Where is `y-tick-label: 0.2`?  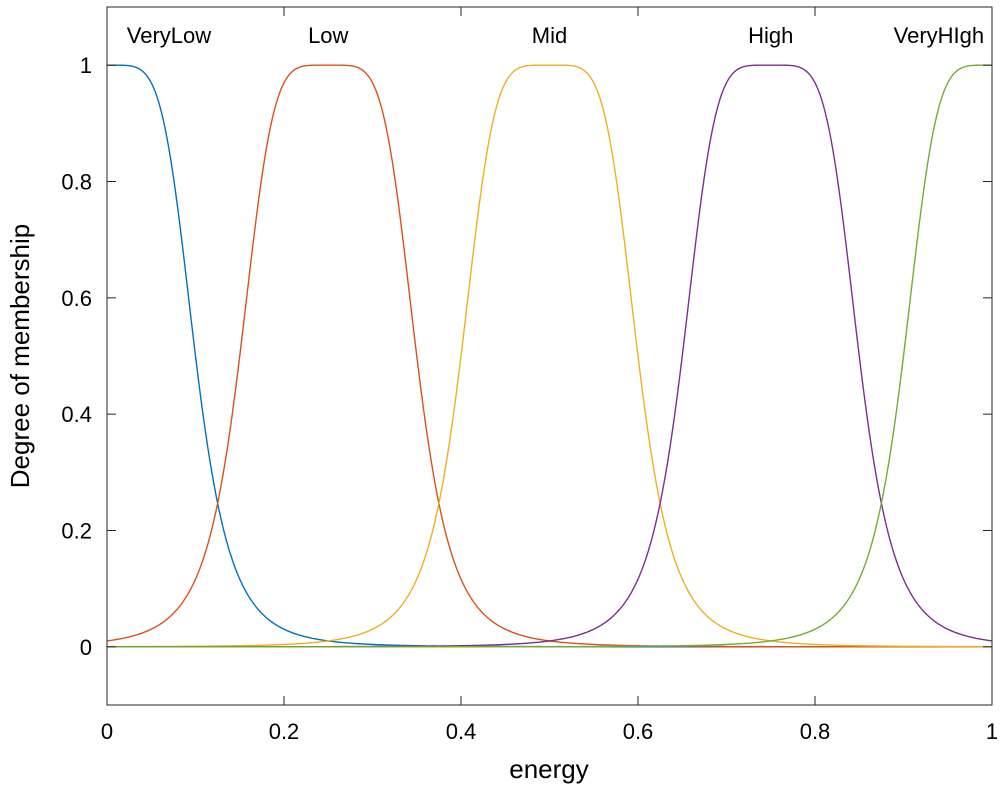
y-tick-label: 0.2 is located at coordinates (76, 531).